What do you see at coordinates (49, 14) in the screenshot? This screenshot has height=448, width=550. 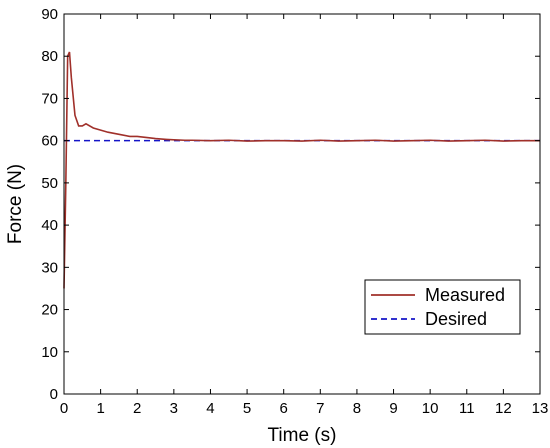 I see `y-tick-label: 90` at bounding box center [49, 14].